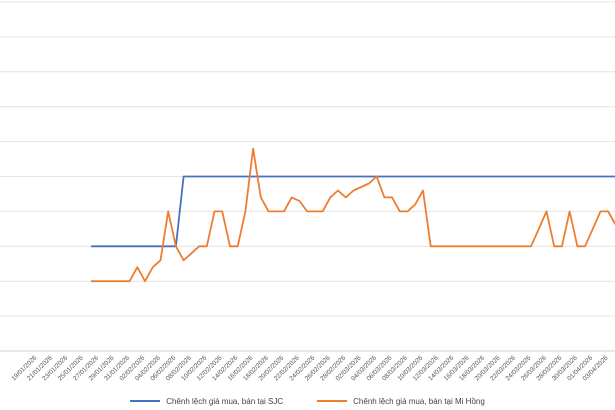 This screenshot has width=615, height=410. What do you see at coordinates (225, 401) in the screenshot?
I see `legend-label-sjc: Chênh lệch giá mua, bán tại SJC` at bounding box center [225, 401].